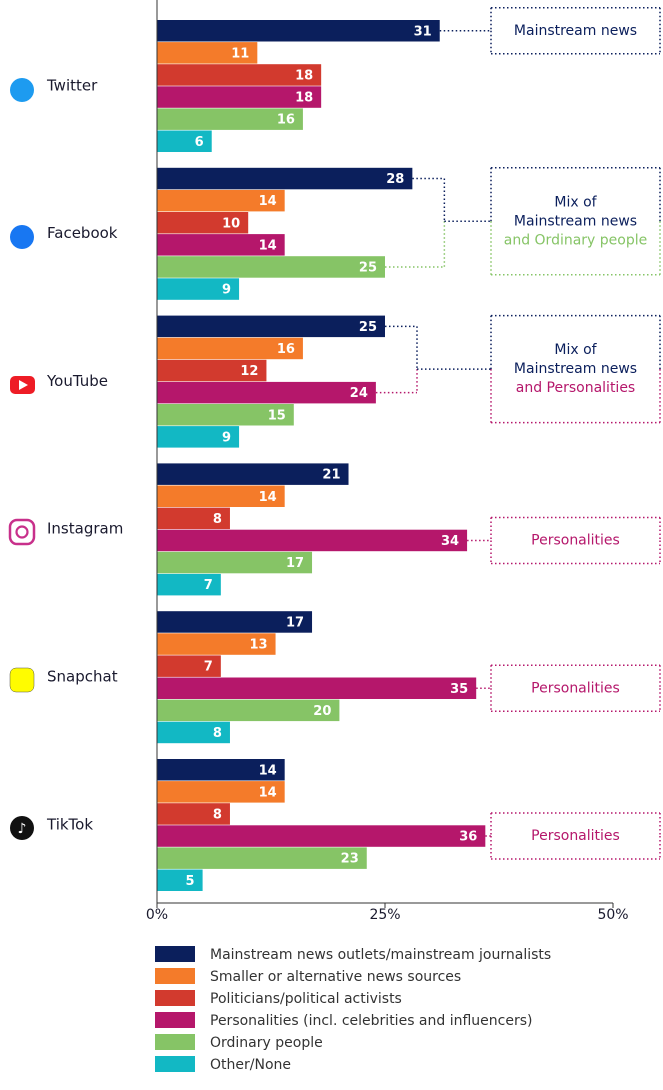  I want to click on bar-label: 12, so click(249, 371).